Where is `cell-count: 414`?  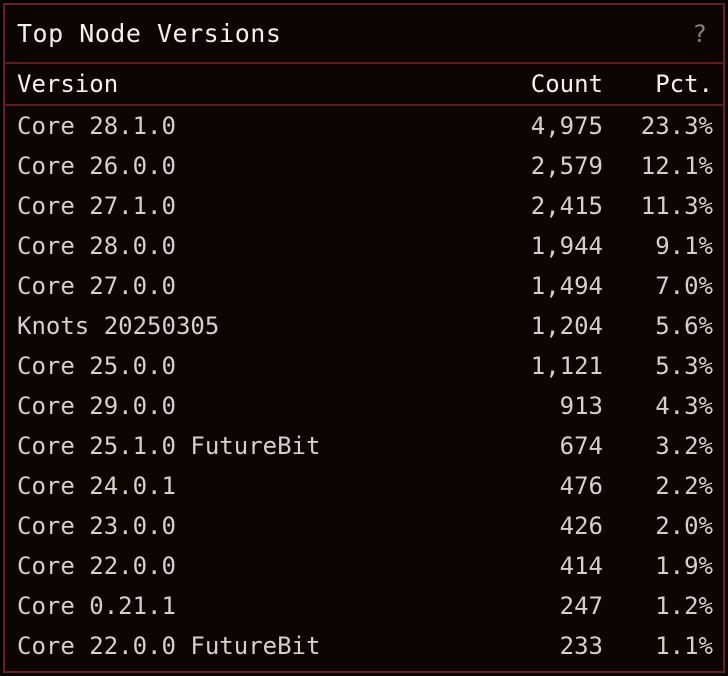
cell-count: 414 is located at coordinates (581, 566).